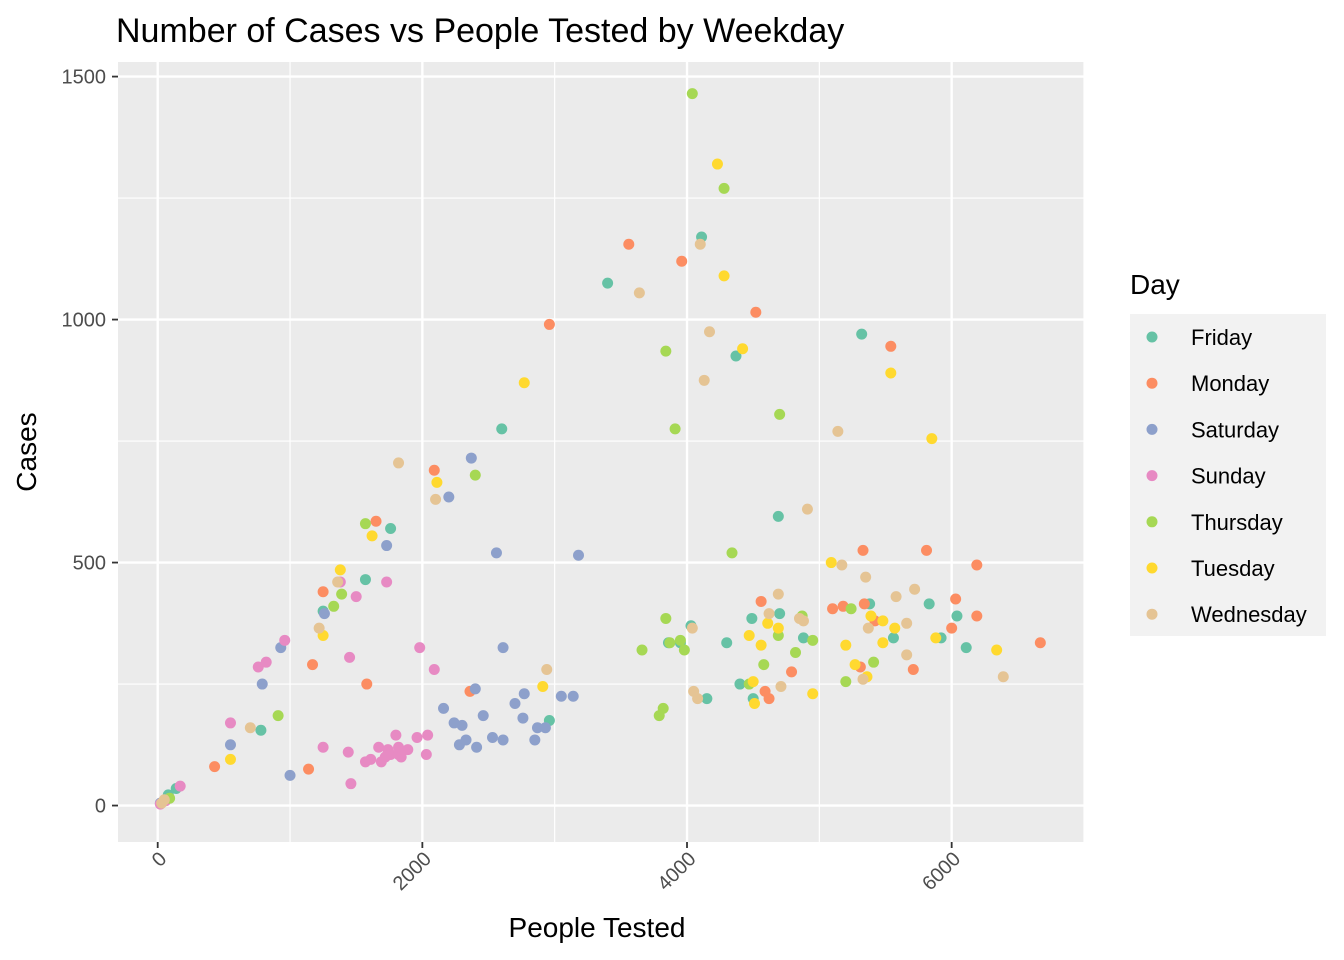 Image resolution: width=1344 pixels, height=960 pixels. What do you see at coordinates (1152, 383) in the screenshot?
I see `legend-key-monday` at bounding box center [1152, 383].